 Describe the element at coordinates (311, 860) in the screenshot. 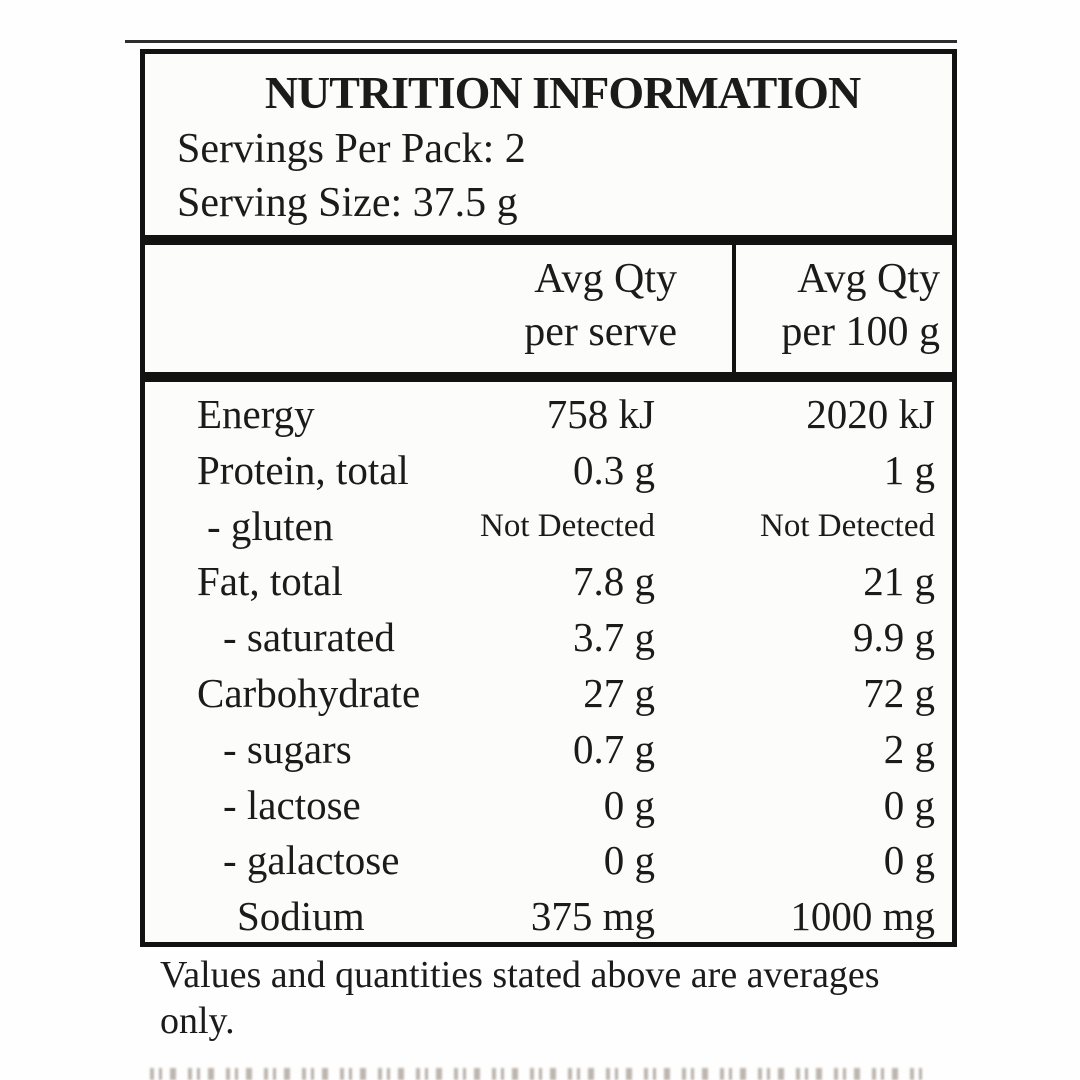

I see `nutrient-name: - galactose` at that location.